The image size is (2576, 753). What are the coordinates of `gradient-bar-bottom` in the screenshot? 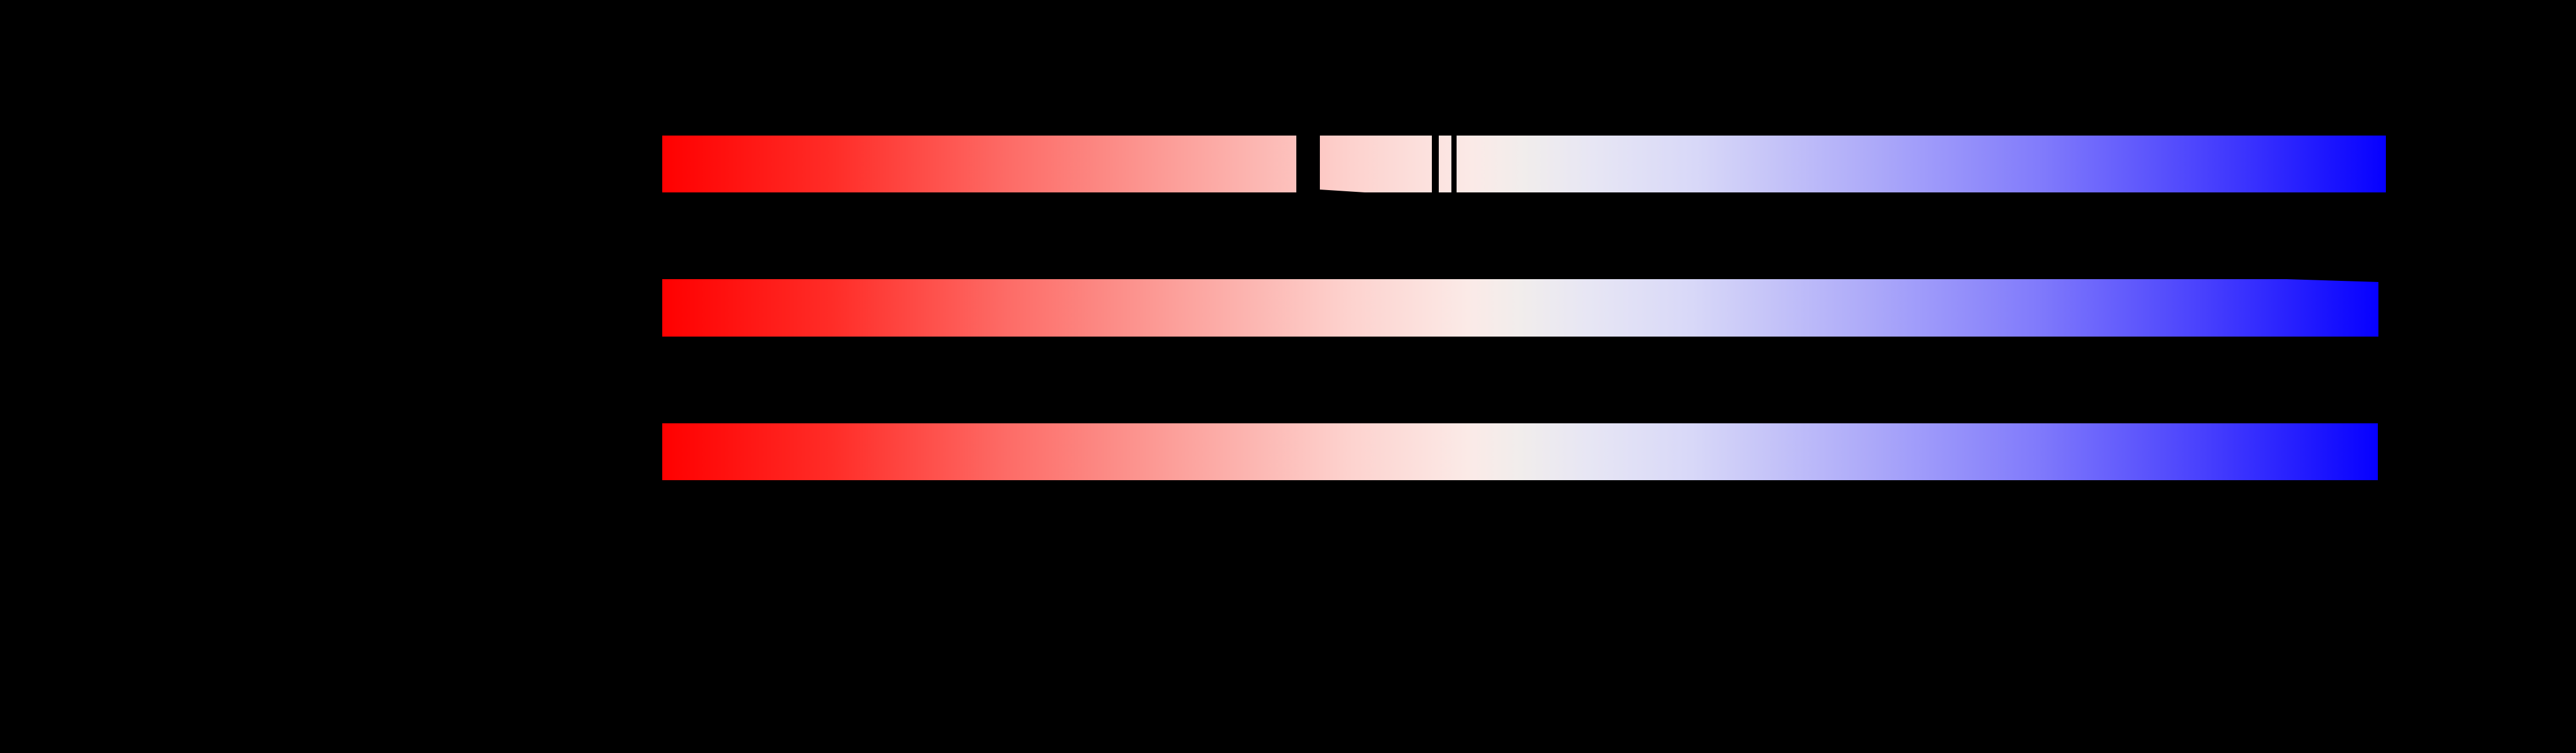 It's located at (1520, 451).